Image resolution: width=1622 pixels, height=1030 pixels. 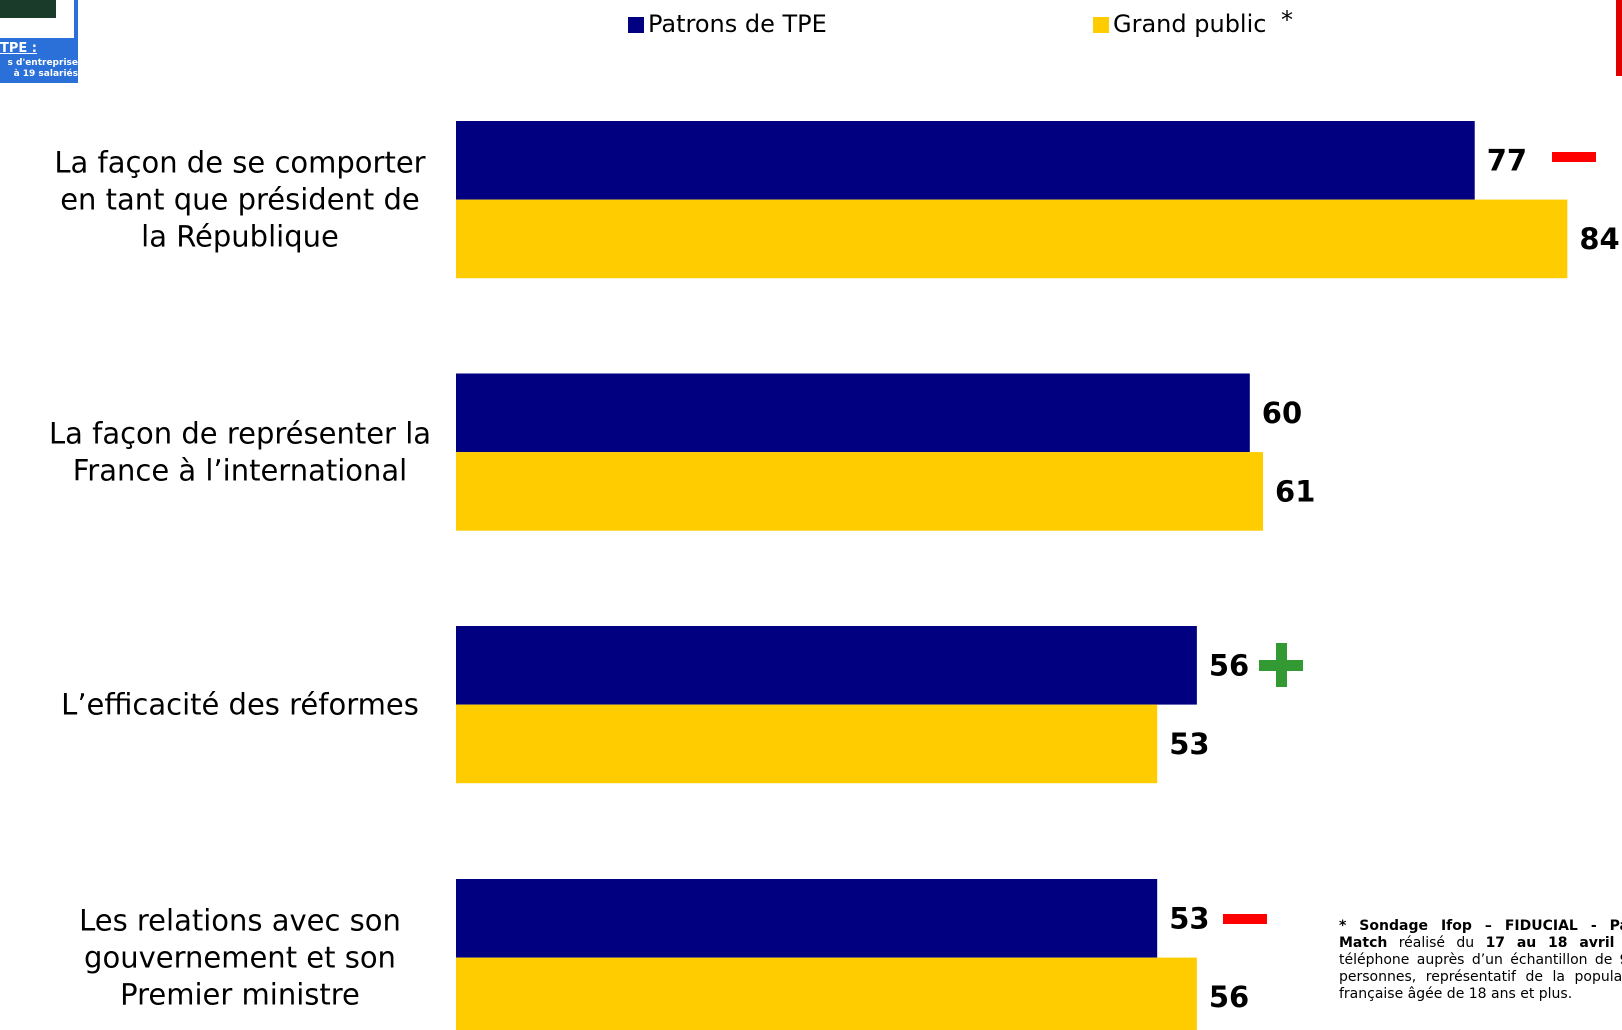 What do you see at coordinates (737, 24) in the screenshot?
I see `legend-label: Patrons de TPE` at bounding box center [737, 24].